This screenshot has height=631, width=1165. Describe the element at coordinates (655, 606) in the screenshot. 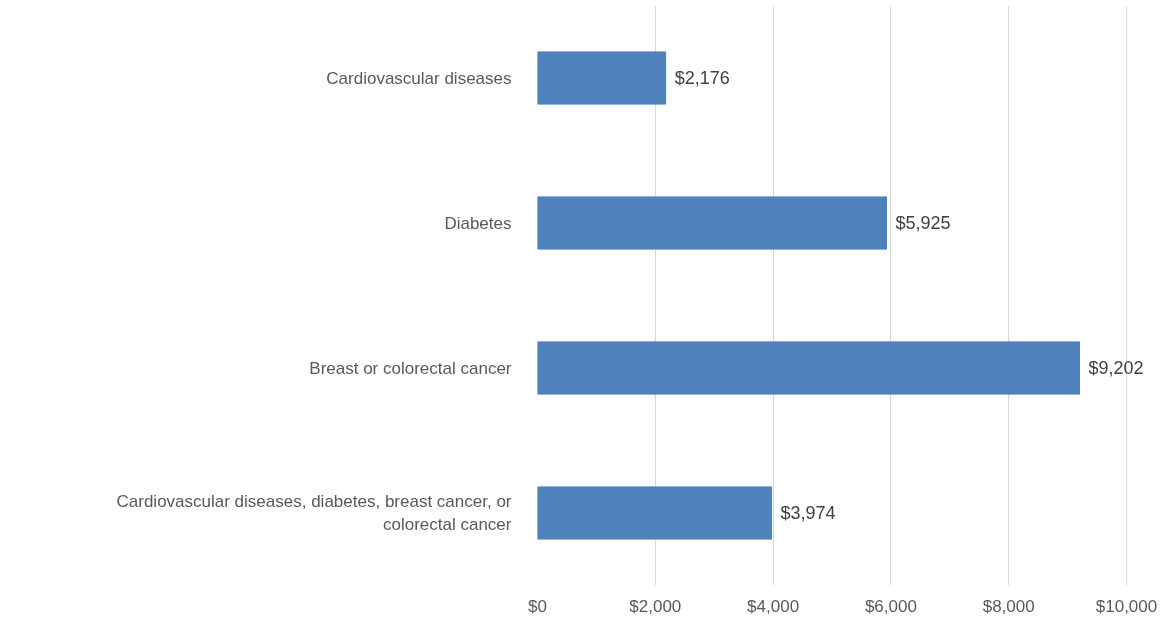

I see `x-tick-label: $2,000` at that location.